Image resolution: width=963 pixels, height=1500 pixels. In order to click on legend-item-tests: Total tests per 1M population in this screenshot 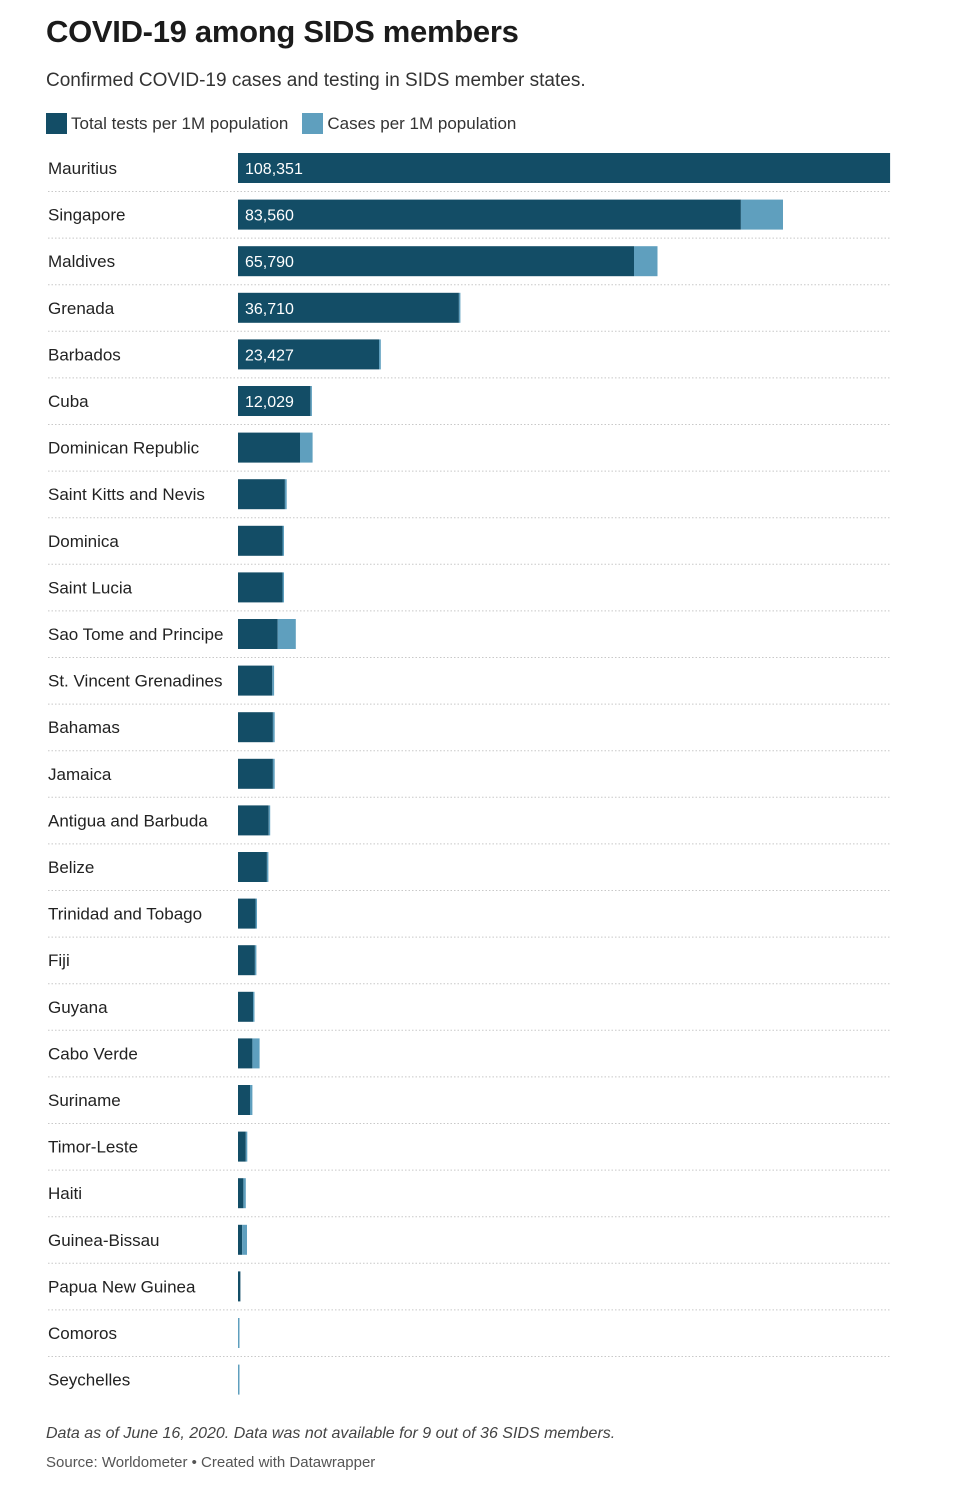, I will do `click(167, 123)`.